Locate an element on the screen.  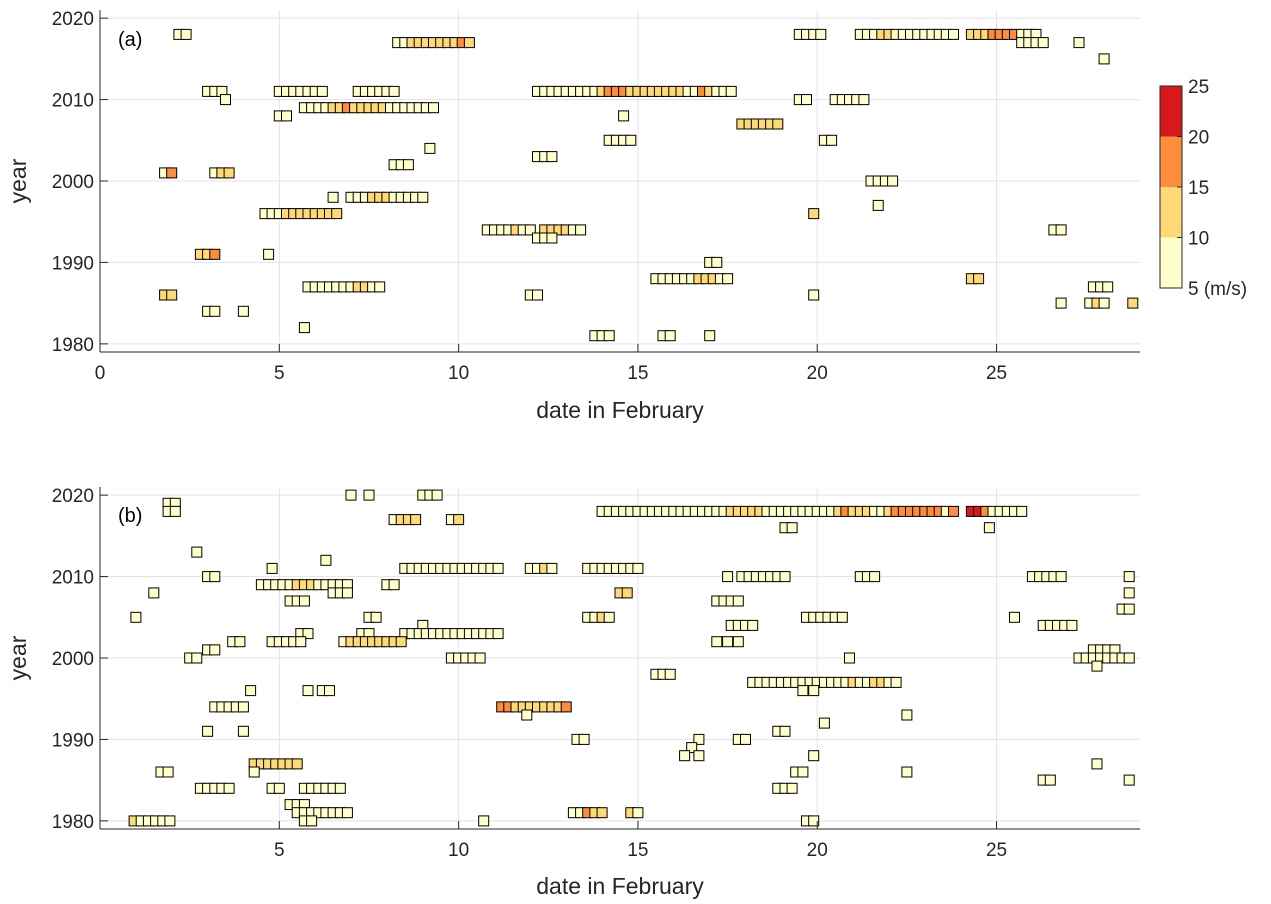
colorbar: 25 20 15 10 5 (m/s) is located at coordinates (1203, 188).